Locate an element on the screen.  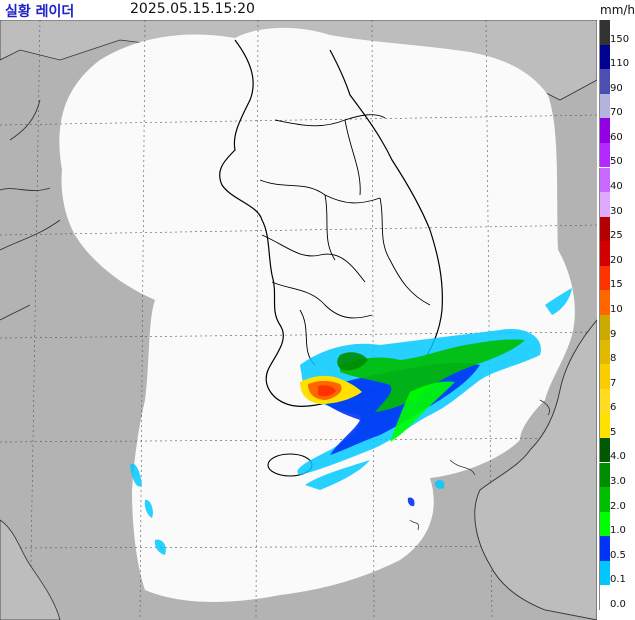
legend-label: 20 is located at coordinates (616, 260).